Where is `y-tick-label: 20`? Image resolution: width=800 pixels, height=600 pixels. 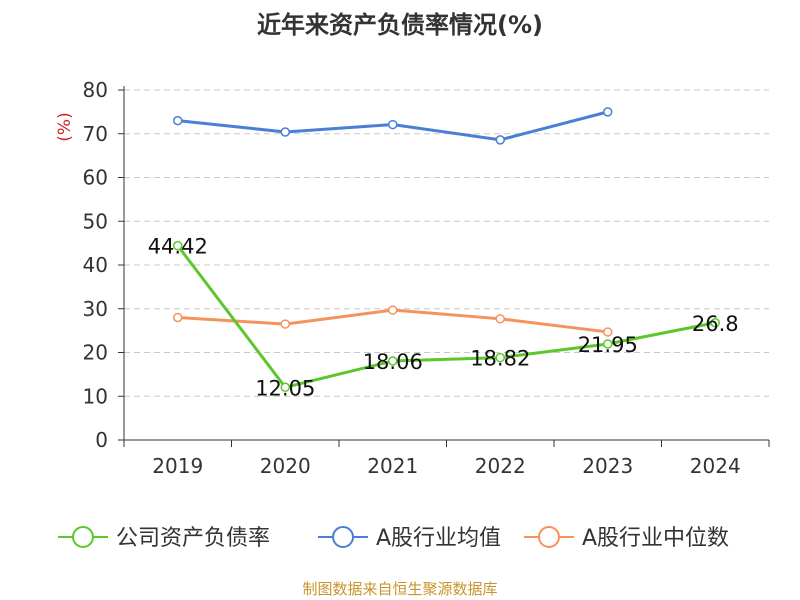 y-tick-label: 20 is located at coordinates (95, 353).